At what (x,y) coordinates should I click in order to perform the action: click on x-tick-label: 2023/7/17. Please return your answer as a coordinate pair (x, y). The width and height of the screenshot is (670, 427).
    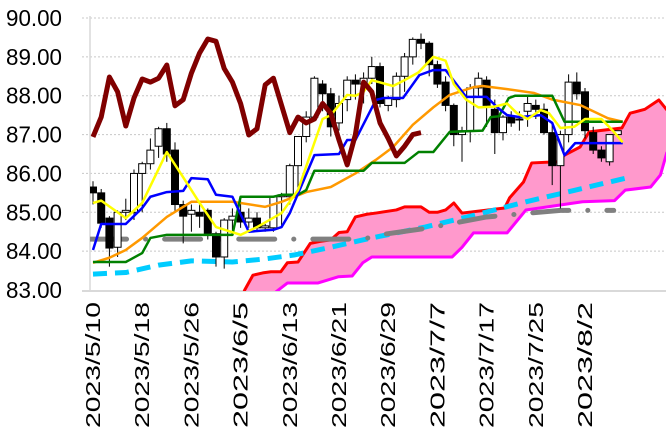
    Looking at the image, I should click on (488, 364).